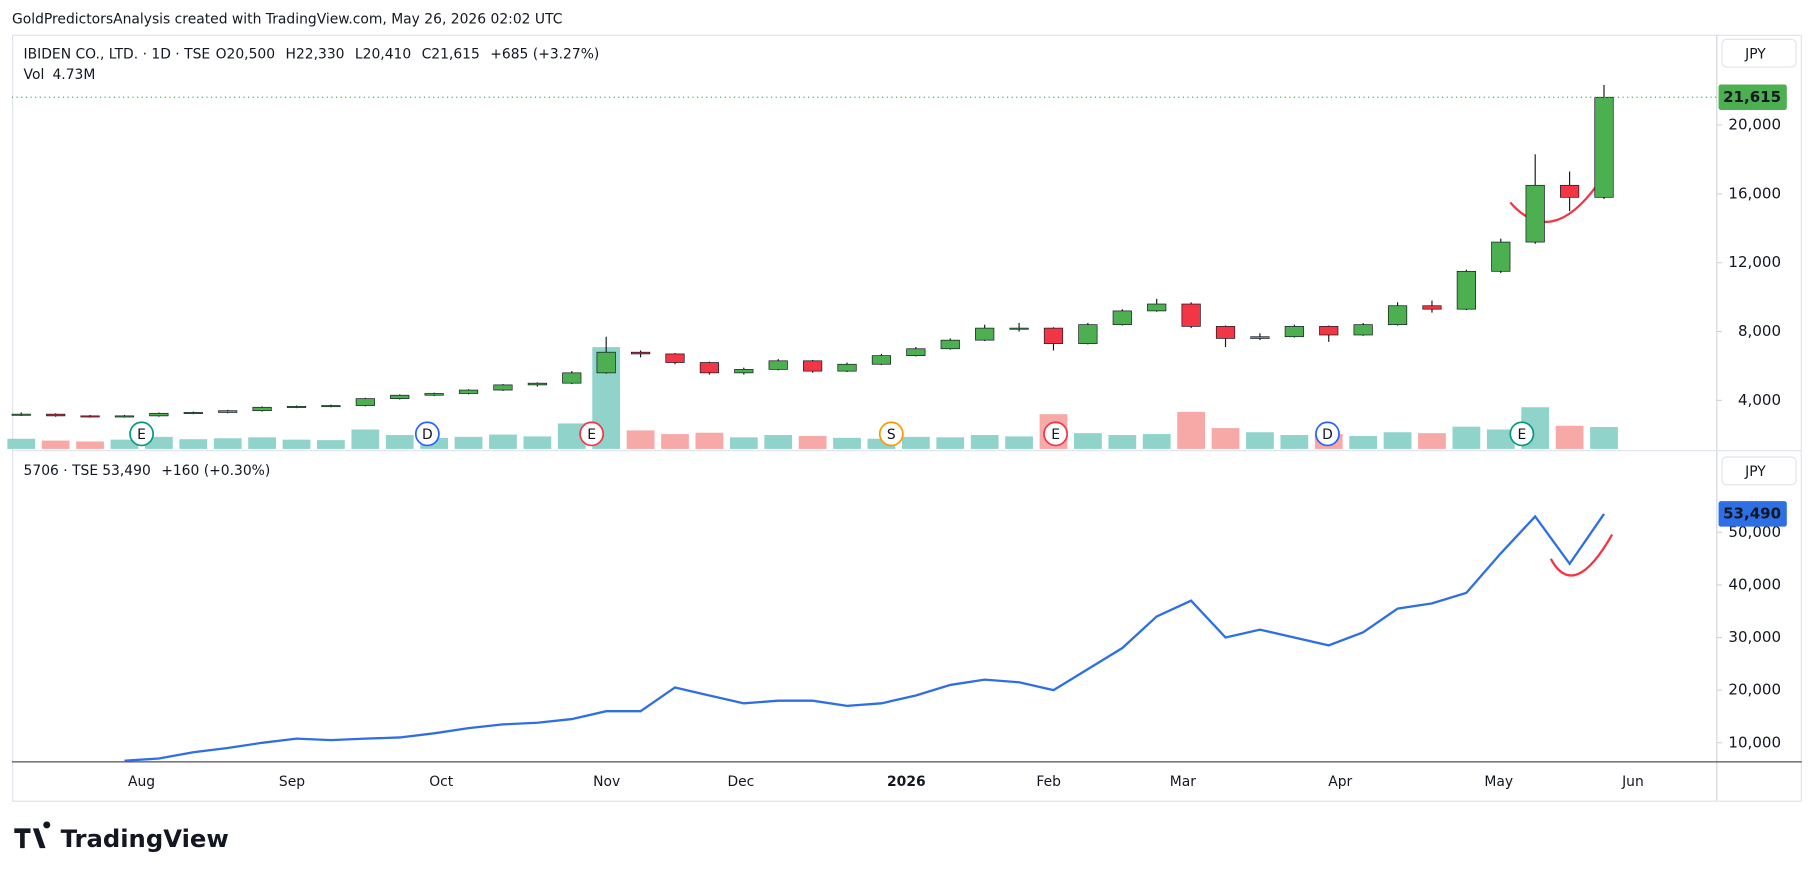 The image size is (1815, 877). I want to click on y-tick-label: 12,000, so click(1754, 262).